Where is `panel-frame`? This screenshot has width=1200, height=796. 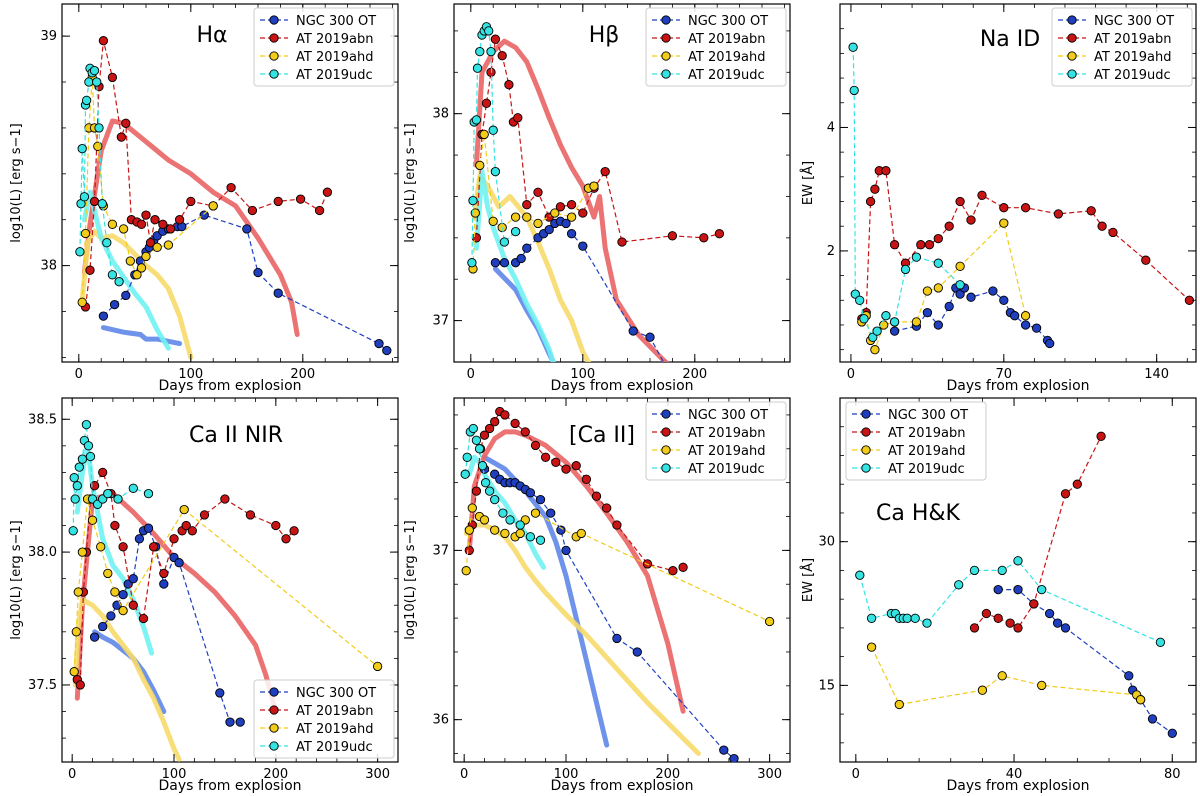 panel-frame is located at coordinates (622, 580).